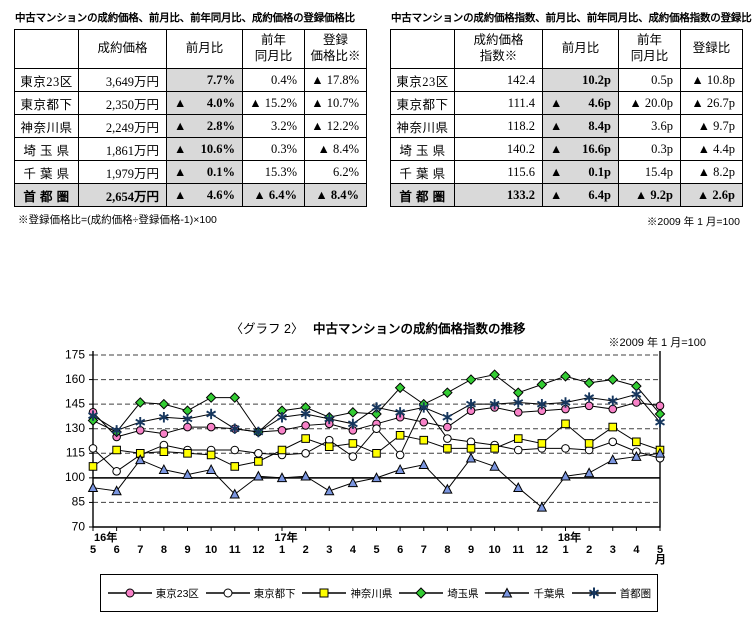  I want to click on value-cell: ▲ 2.6p, so click(711, 195).